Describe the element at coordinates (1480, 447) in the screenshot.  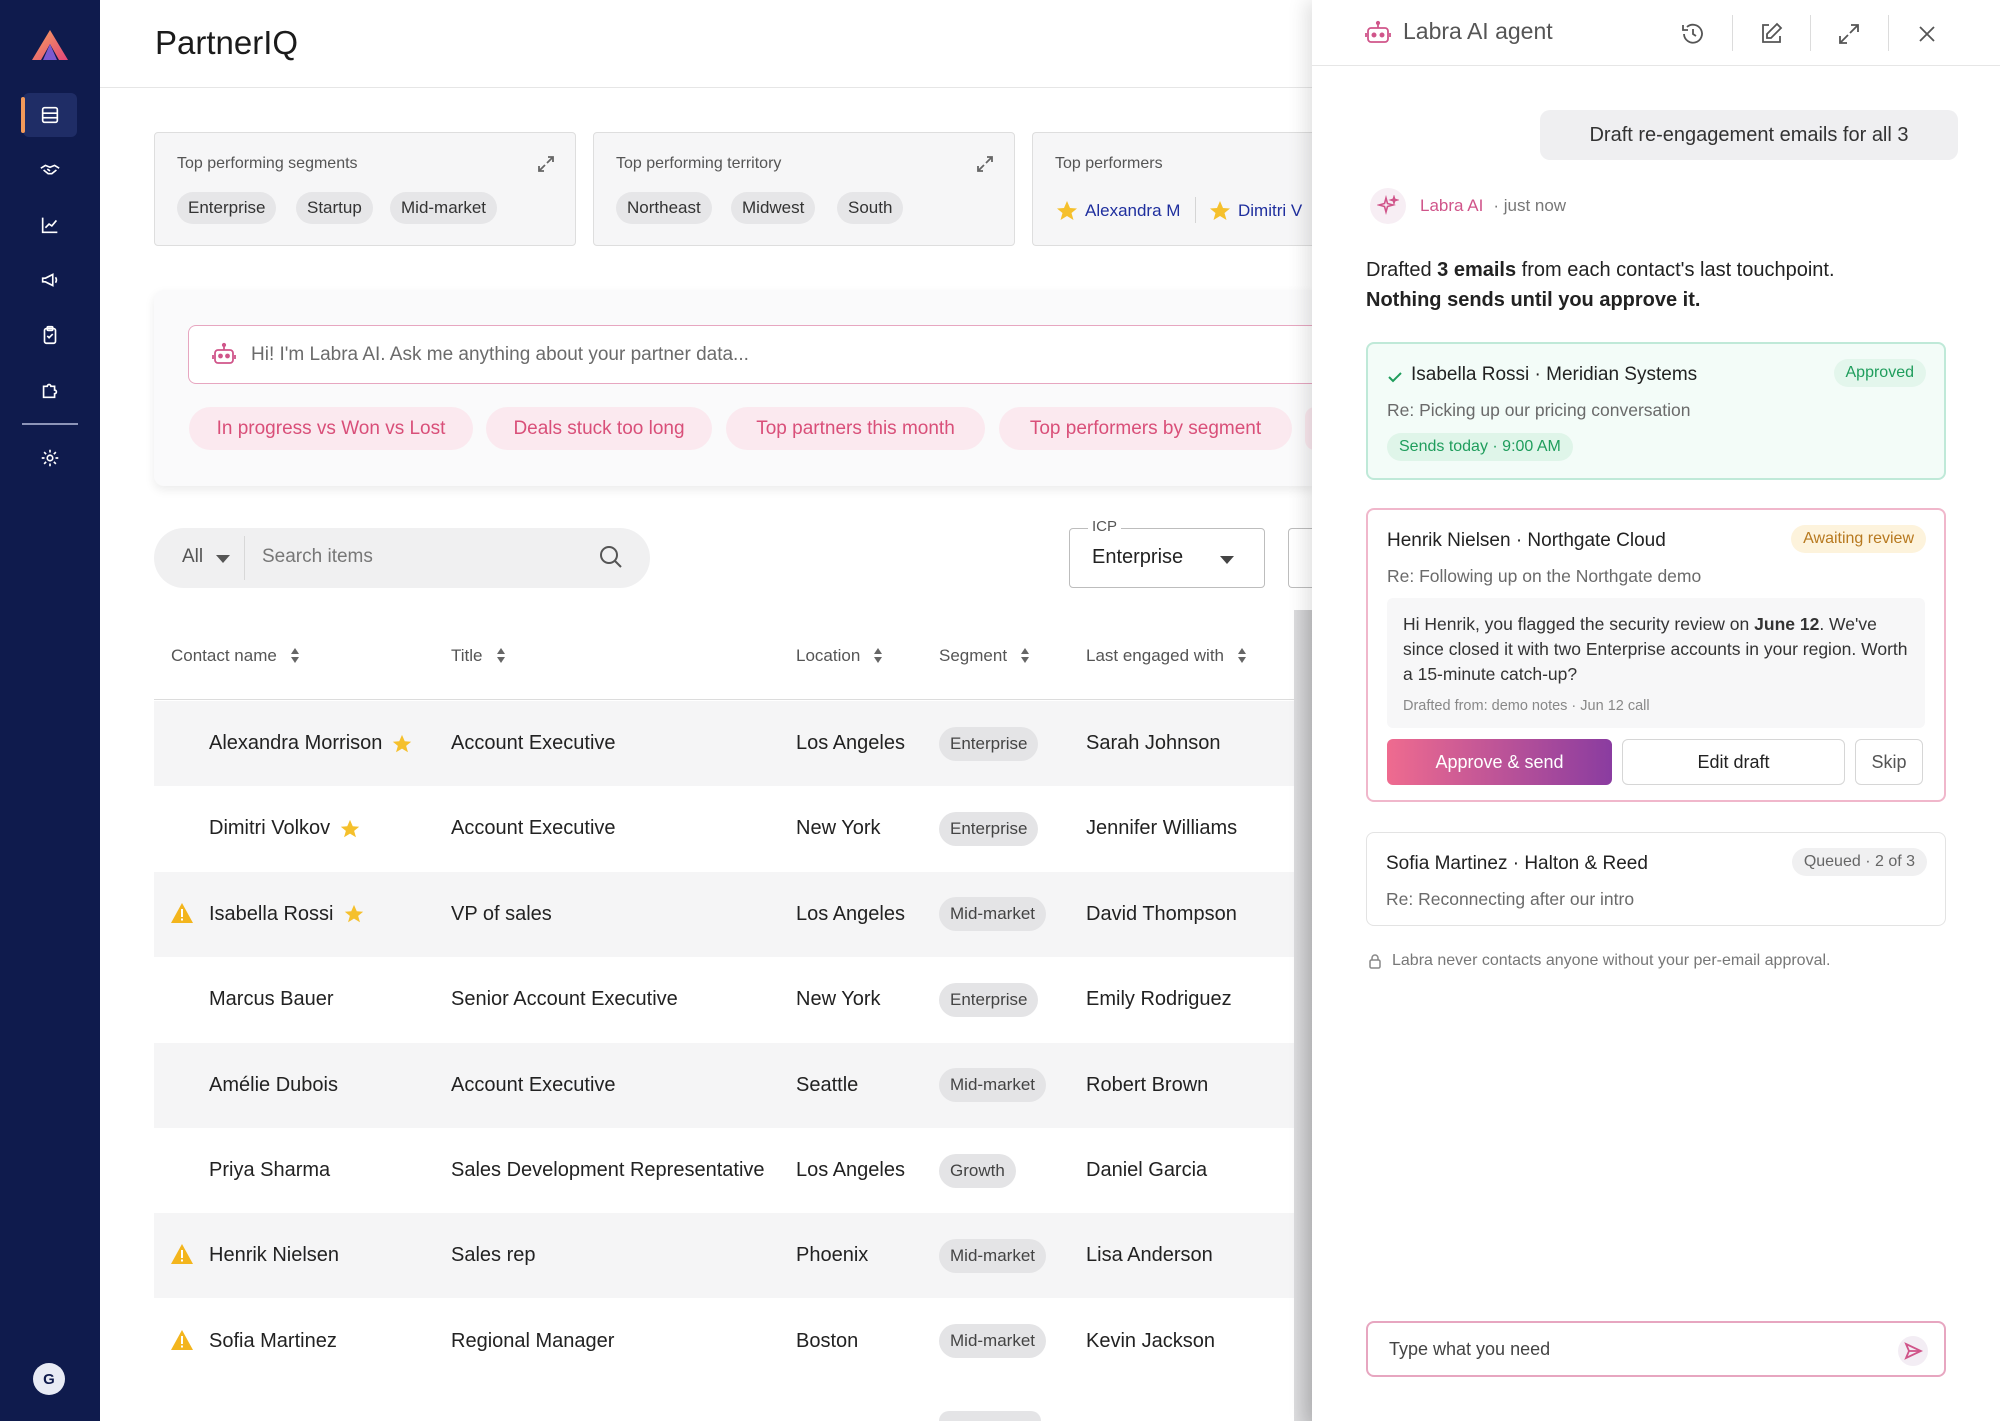
I see `schedule-badge: Sends today · 9:00 AM` at that location.